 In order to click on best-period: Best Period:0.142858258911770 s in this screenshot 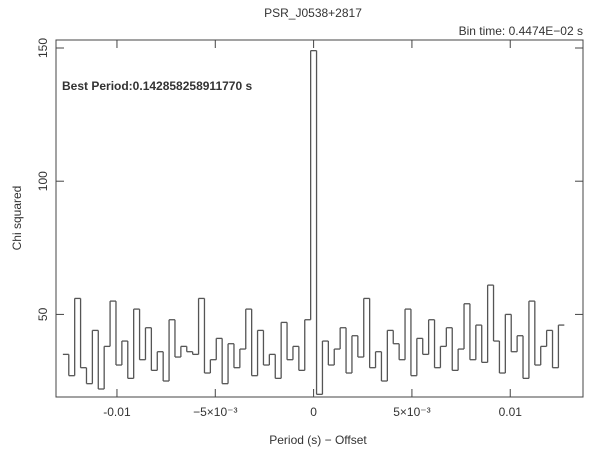, I will do `click(157, 86)`.